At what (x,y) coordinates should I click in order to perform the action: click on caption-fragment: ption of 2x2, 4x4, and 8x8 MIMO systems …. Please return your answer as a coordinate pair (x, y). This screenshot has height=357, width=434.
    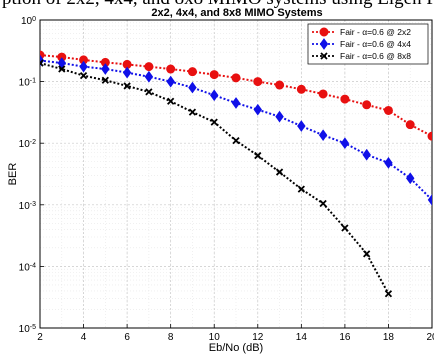
    Looking at the image, I should click on (217, 4).